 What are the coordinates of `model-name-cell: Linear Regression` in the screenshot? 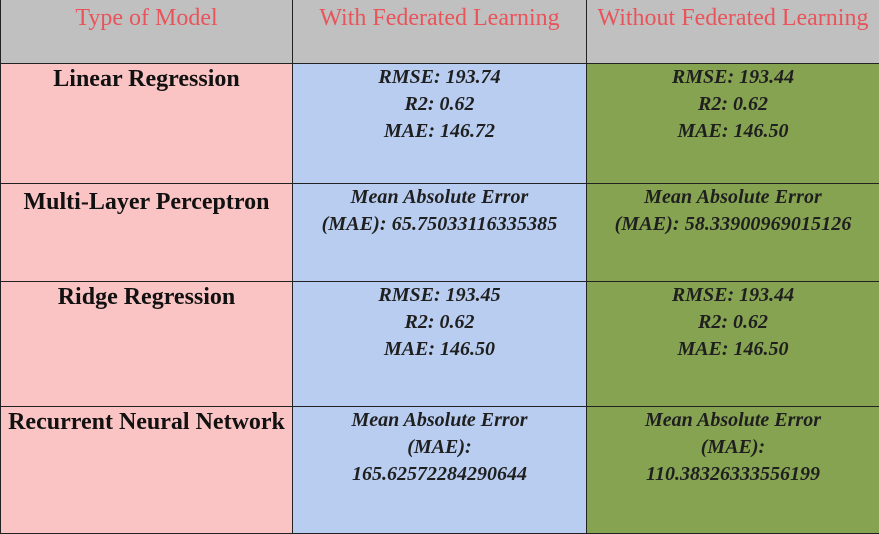 It's located at (147, 123).